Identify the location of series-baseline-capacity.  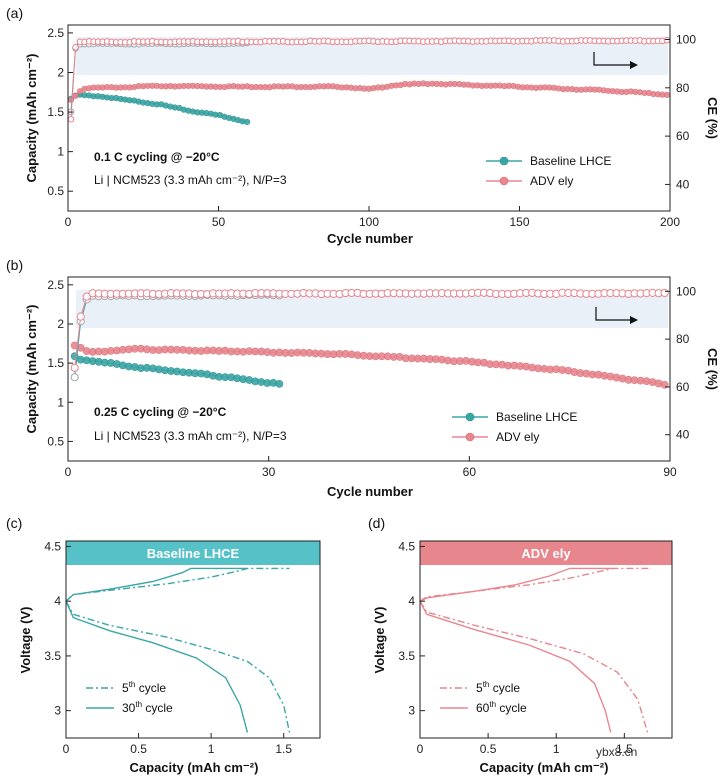
(159, 108).